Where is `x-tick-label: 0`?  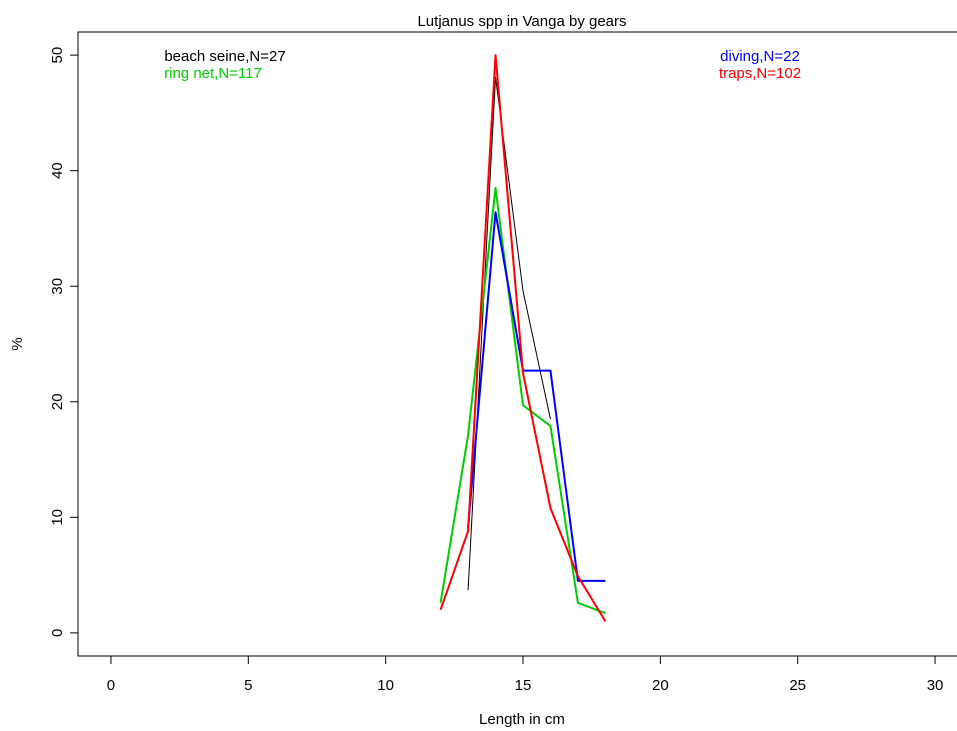
x-tick-label: 0 is located at coordinates (111, 685).